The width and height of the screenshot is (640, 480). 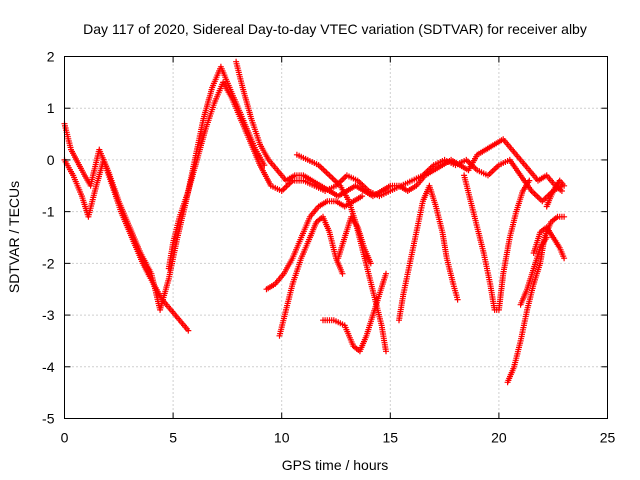 I want to click on x-tick-label: 20, so click(x=499, y=438).